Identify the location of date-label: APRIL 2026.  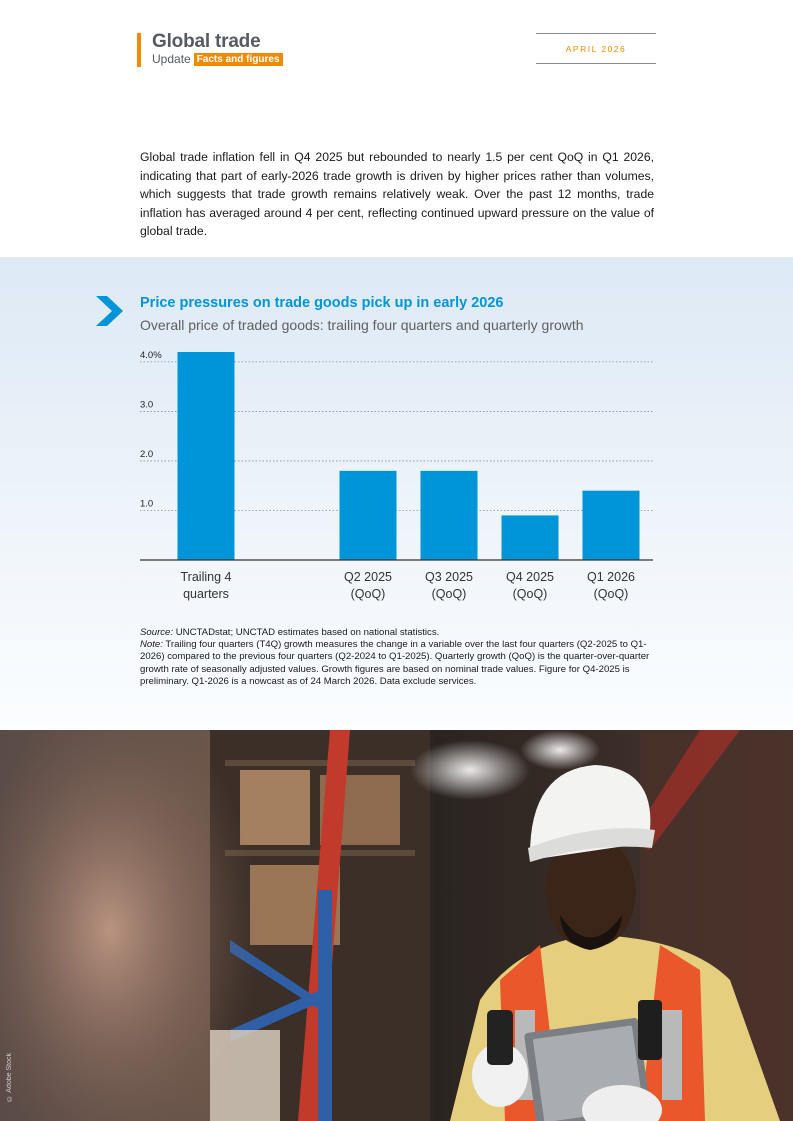
(596, 48).